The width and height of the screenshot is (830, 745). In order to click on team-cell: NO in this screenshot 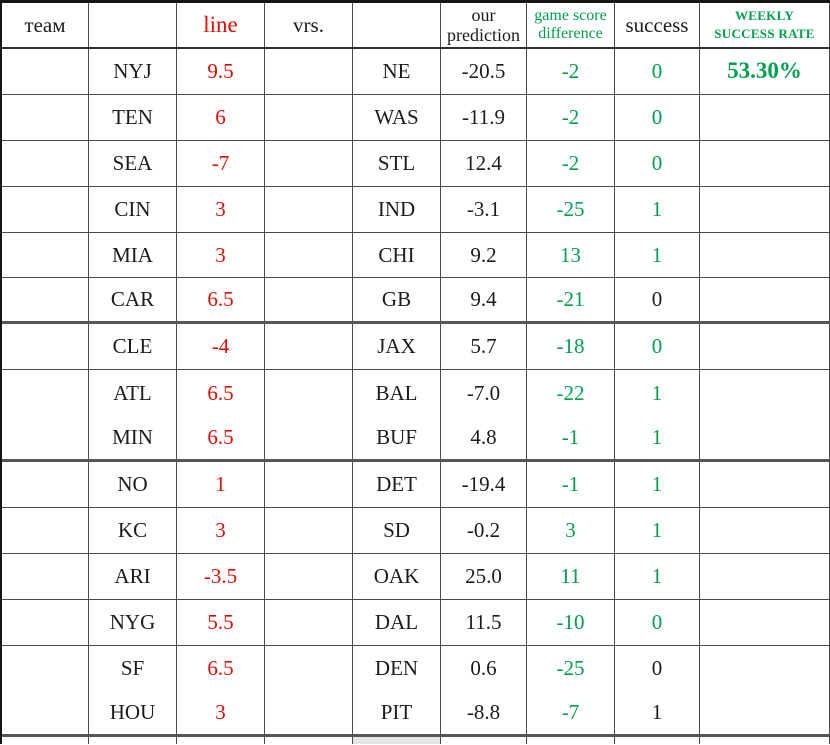, I will do `click(133, 484)`.